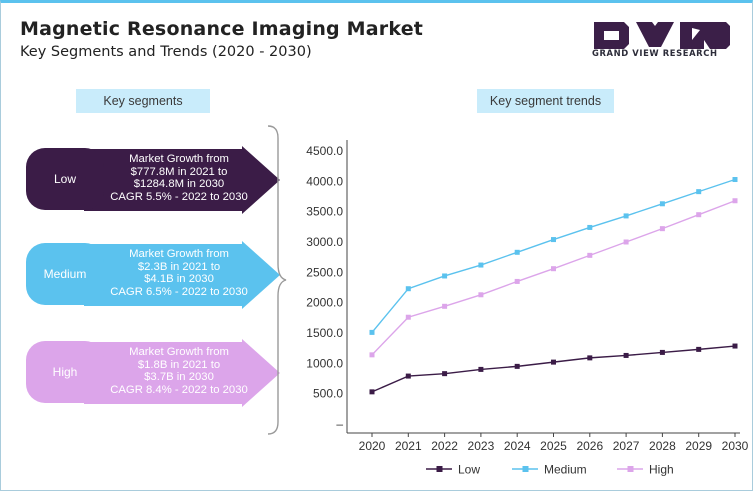 This screenshot has height=493, width=755. I want to click on legend-label-medium: Medium, so click(565, 470).